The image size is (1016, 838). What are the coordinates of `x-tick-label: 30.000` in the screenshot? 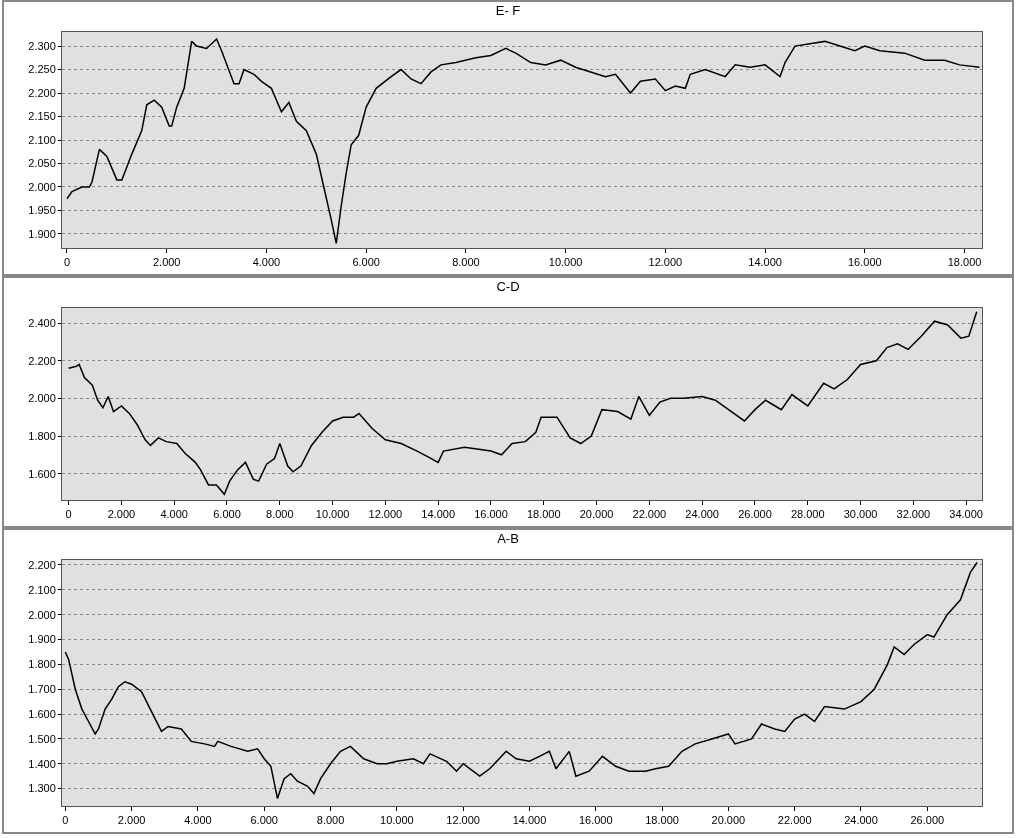 It's located at (860, 514).